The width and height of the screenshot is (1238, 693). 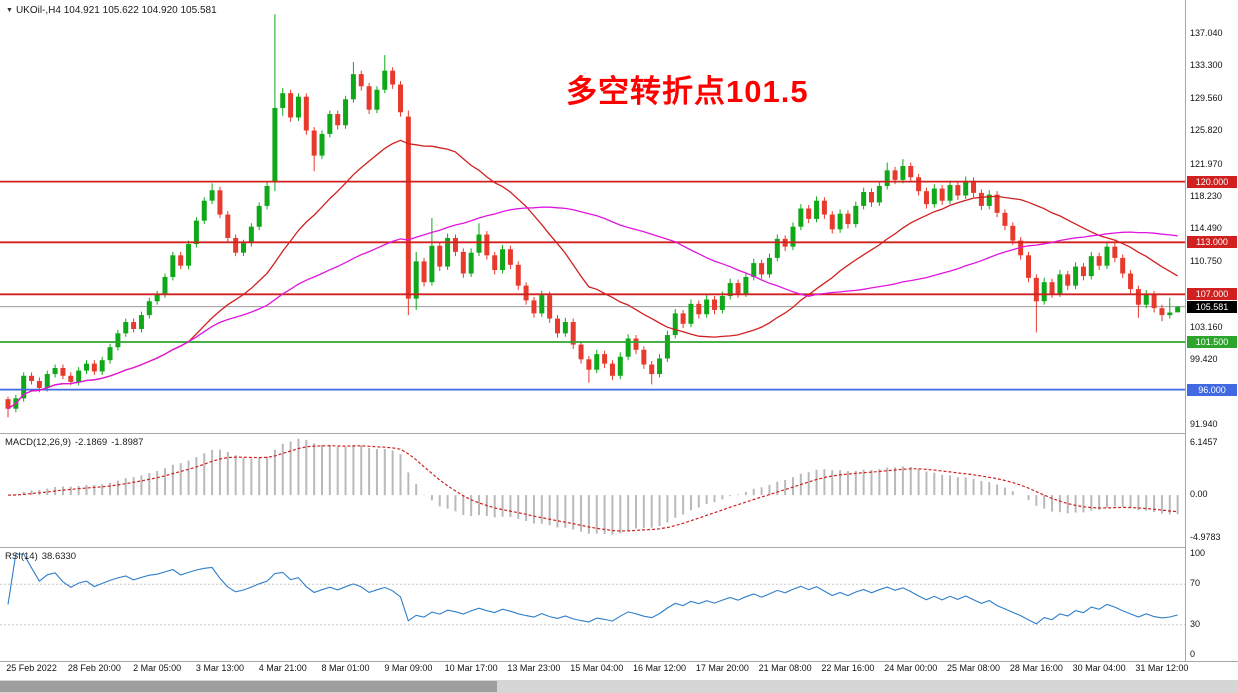 What do you see at coordinates (9, 10) in the screenshot?
I see `triangle-down-icon: ▼` at bounding box center [9, 10].